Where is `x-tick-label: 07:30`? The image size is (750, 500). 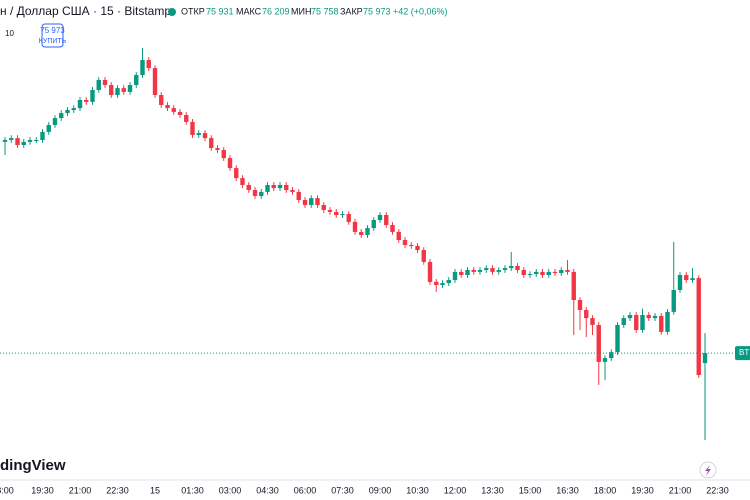
x-tick-label: 07:30 is located at coordinates (342, 490).